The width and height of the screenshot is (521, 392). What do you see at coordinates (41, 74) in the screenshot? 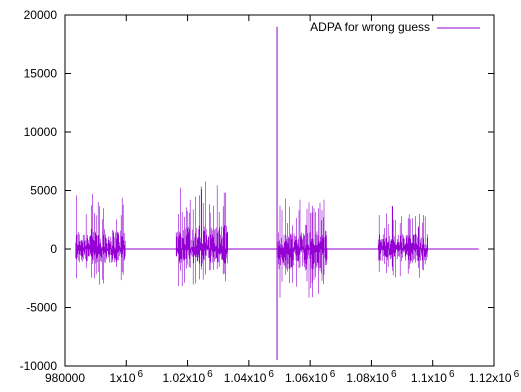
I see `y-tick-label: 15000` at bounding box center [41, 74].